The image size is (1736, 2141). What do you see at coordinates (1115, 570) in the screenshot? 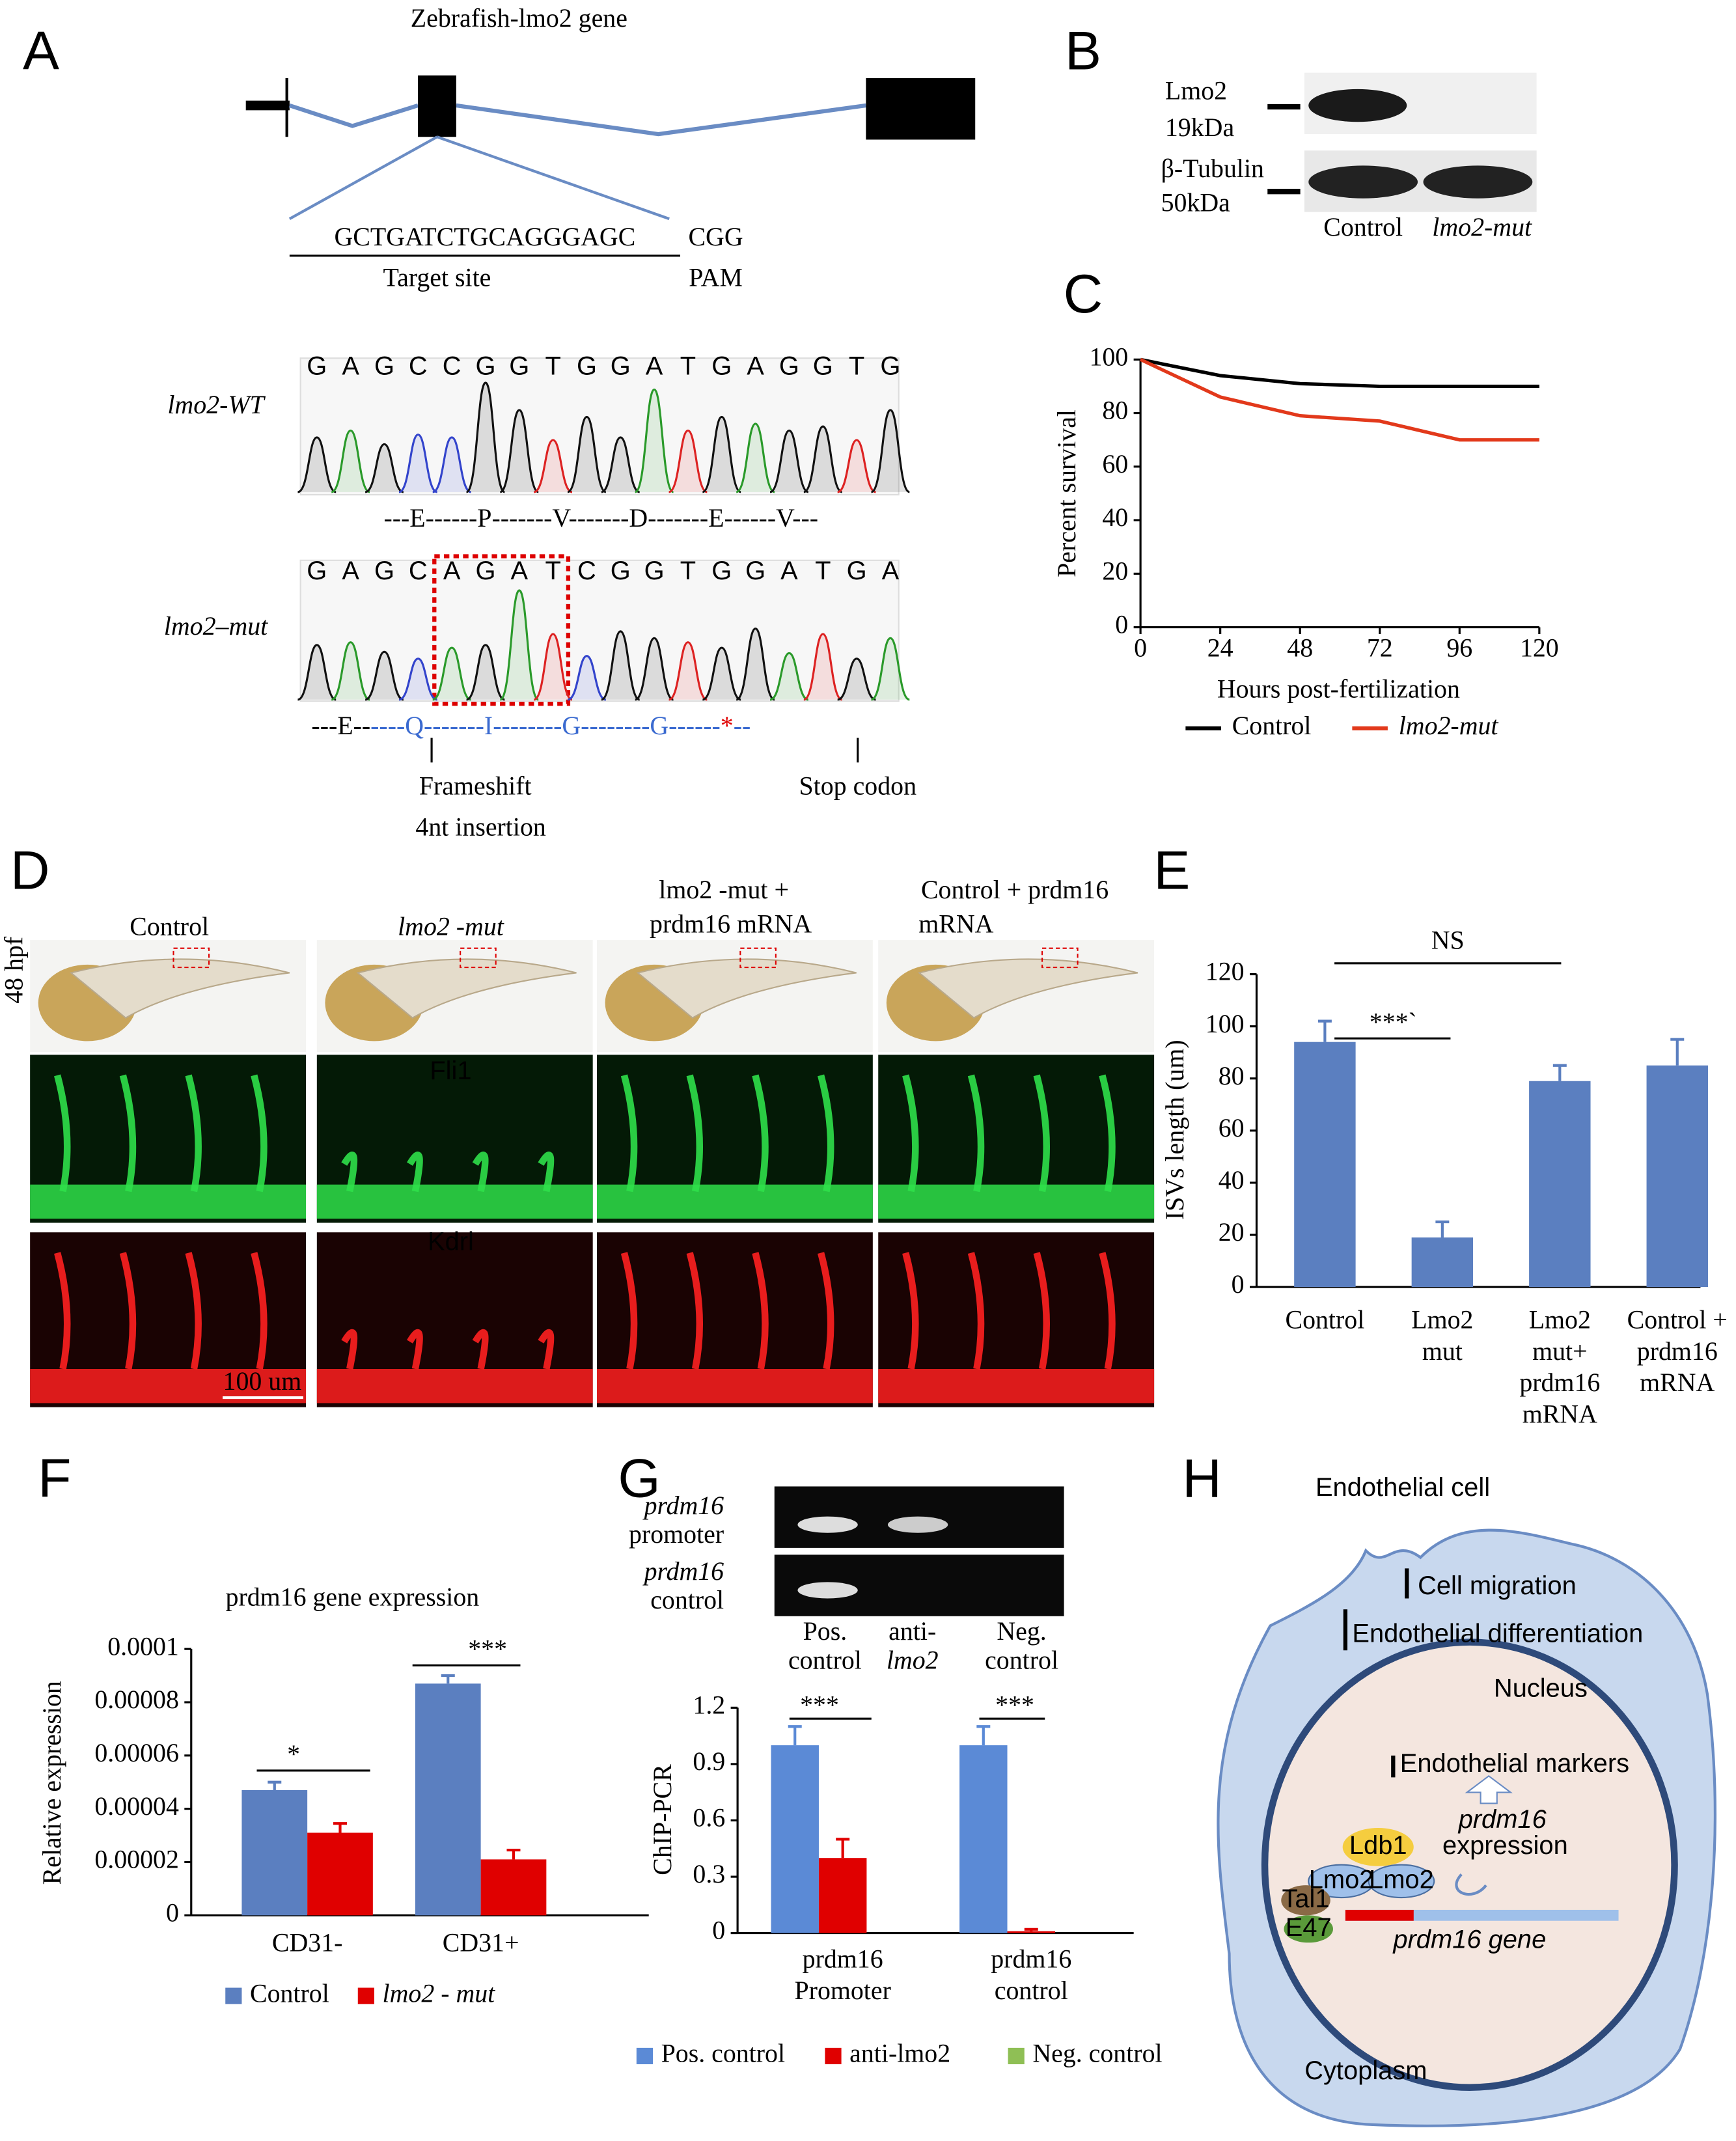
I see `y-tick-label: 20` at bounding box center [1115, 570].